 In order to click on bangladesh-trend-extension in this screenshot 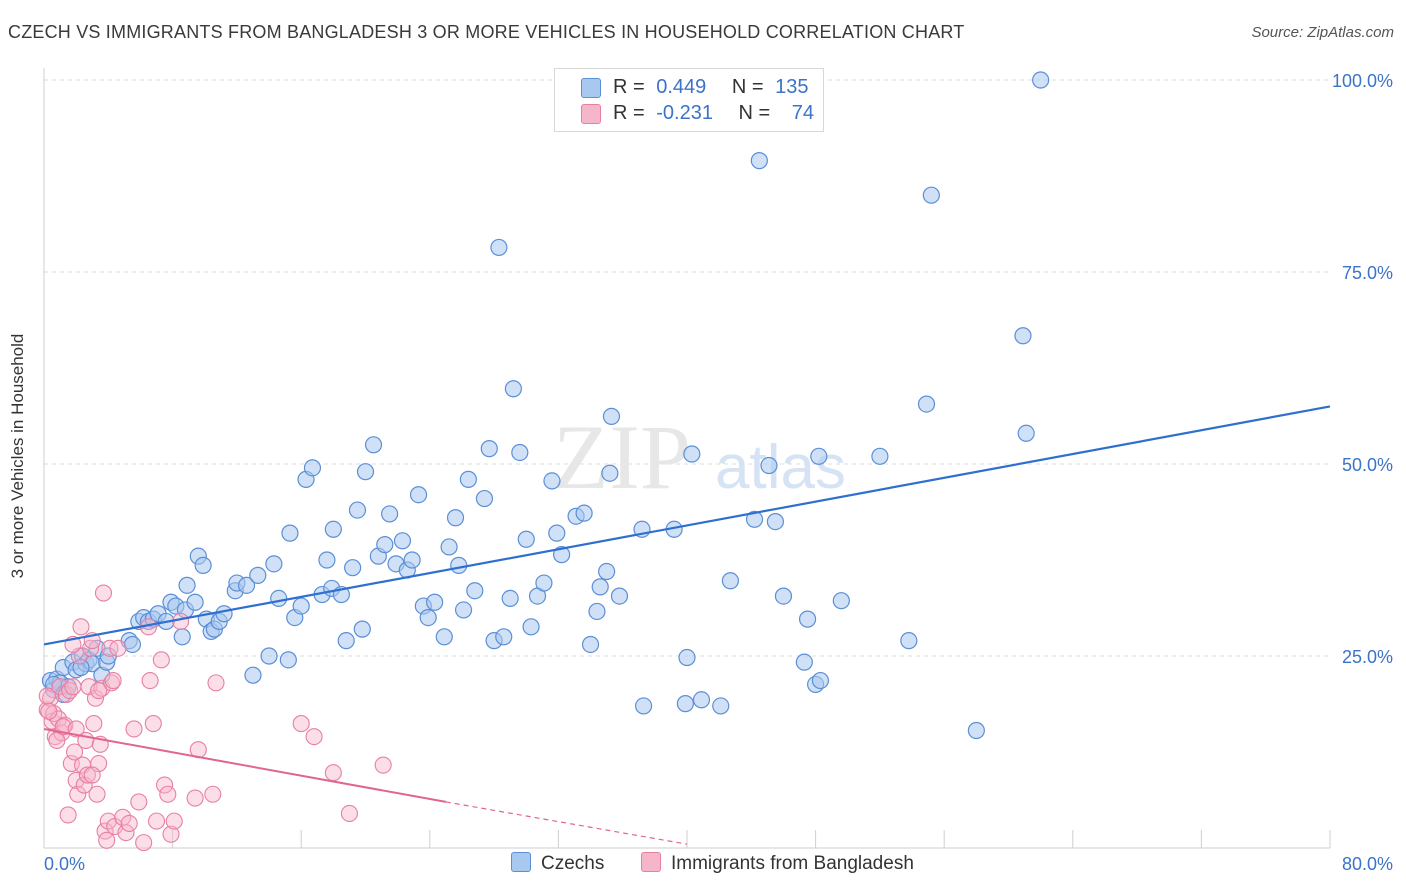, I will do `click(566, 823)`.